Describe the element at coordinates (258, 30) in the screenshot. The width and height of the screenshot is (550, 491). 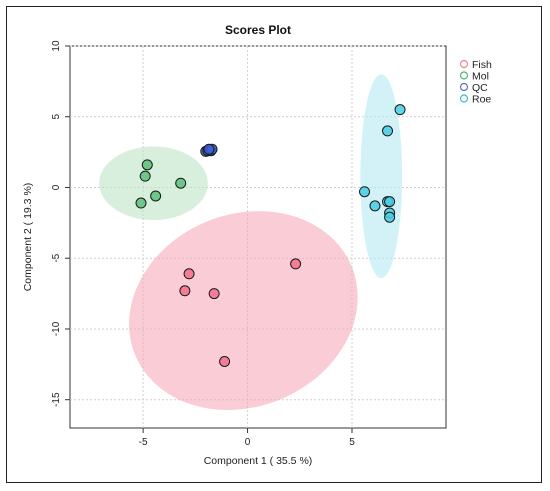
I see `plot-title: Scores Plot` at that location.